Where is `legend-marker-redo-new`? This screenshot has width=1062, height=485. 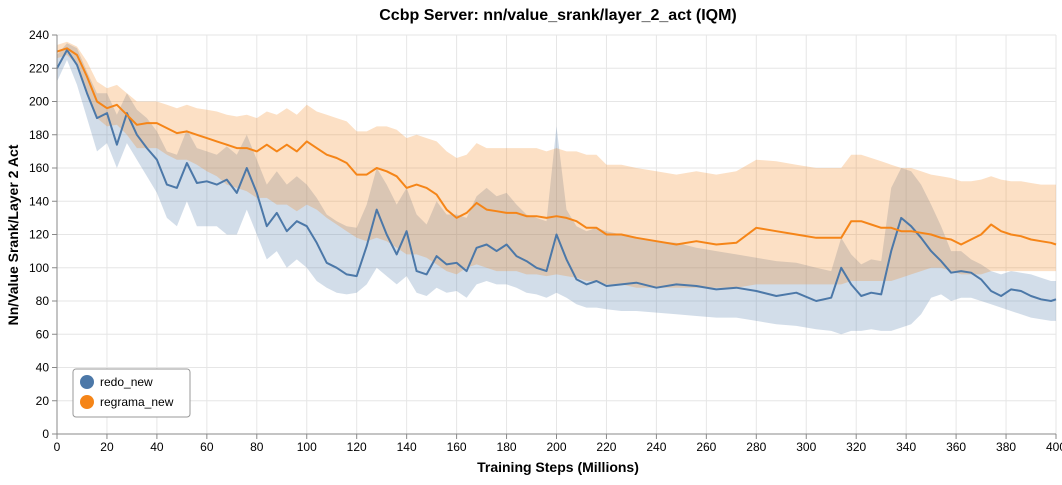 legend-marker-redo-new is located at coordinates (87, 382).